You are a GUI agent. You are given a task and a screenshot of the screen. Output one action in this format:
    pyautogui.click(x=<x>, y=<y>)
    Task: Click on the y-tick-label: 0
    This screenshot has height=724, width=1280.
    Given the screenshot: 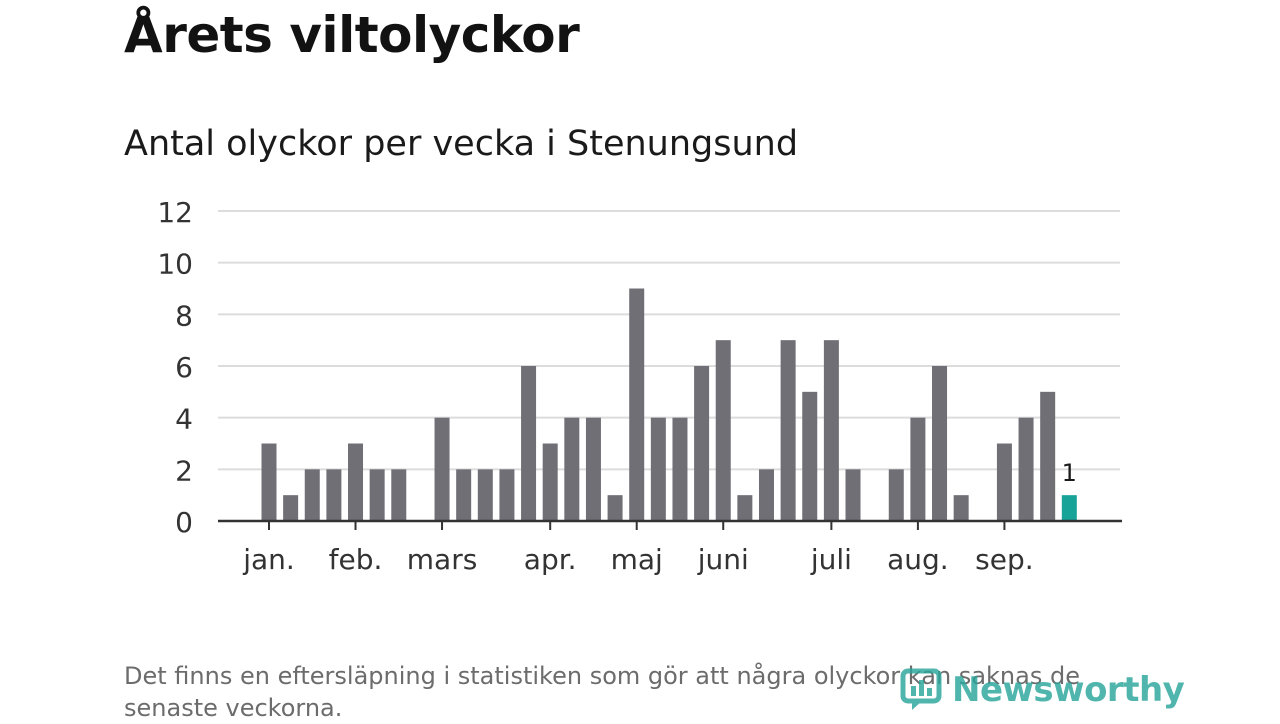 What is the action you would take?
    pyautogui.click(x=184, y=522)
    